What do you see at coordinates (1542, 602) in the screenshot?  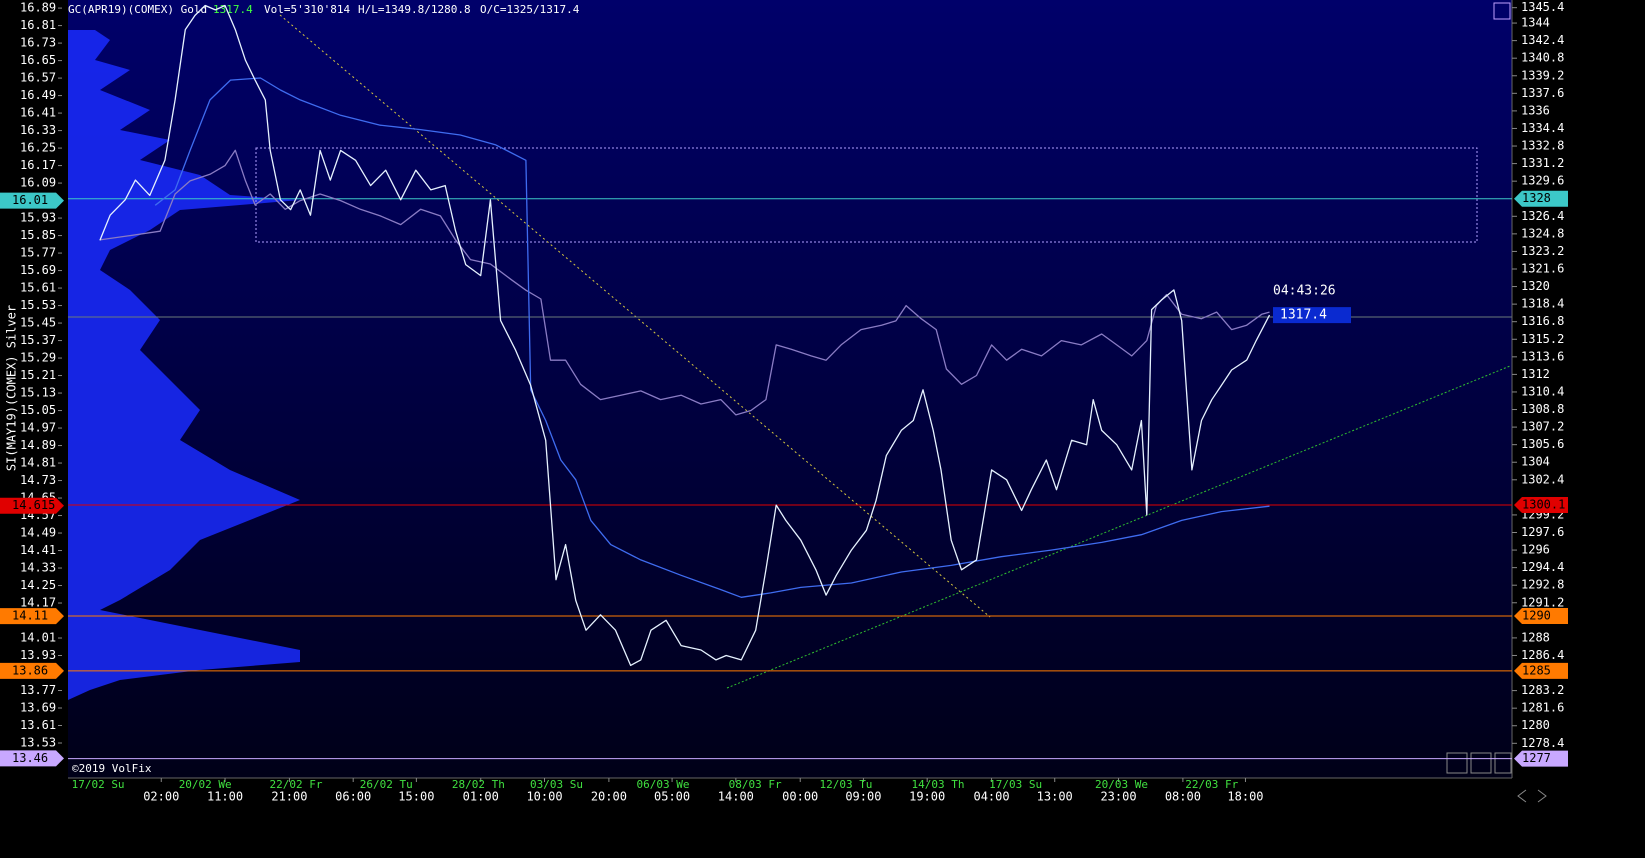 I see `y2-tick-label: 1291.2` at bounding box center [1542, 602].